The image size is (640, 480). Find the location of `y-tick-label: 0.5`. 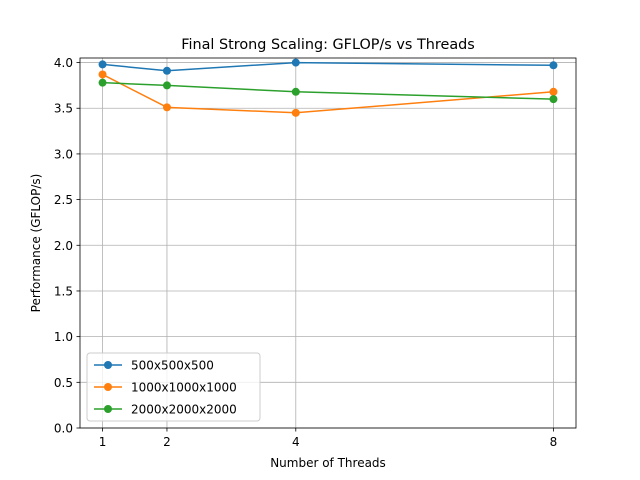

y-tick-label: 0.5 is located at coordinates (63, 383).